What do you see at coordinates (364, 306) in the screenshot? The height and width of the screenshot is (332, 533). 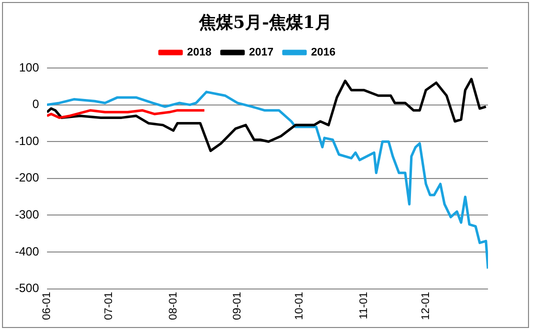 I see `x-tick-label: 11-01` at bounding box center [364, 306].